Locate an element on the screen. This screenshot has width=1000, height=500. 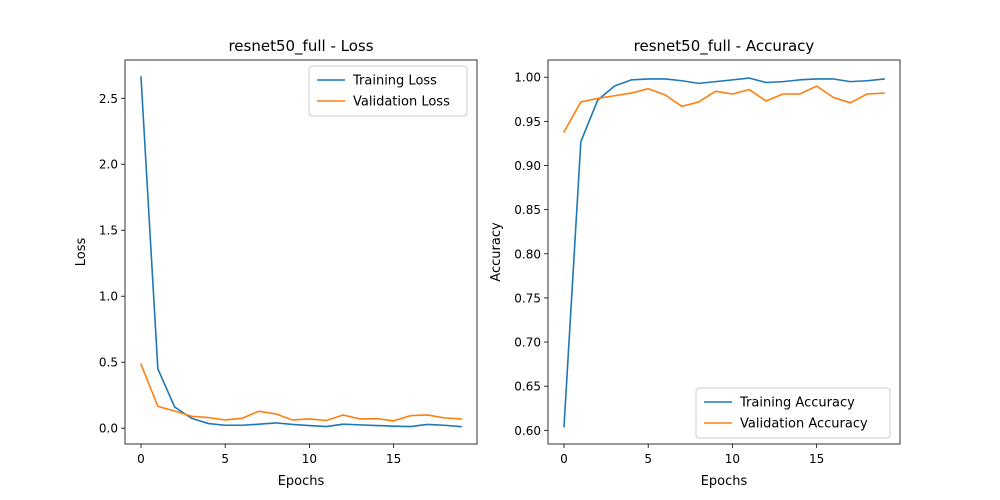
loss-y-tick-label: 0.5 is located at coordinates (108, 363).